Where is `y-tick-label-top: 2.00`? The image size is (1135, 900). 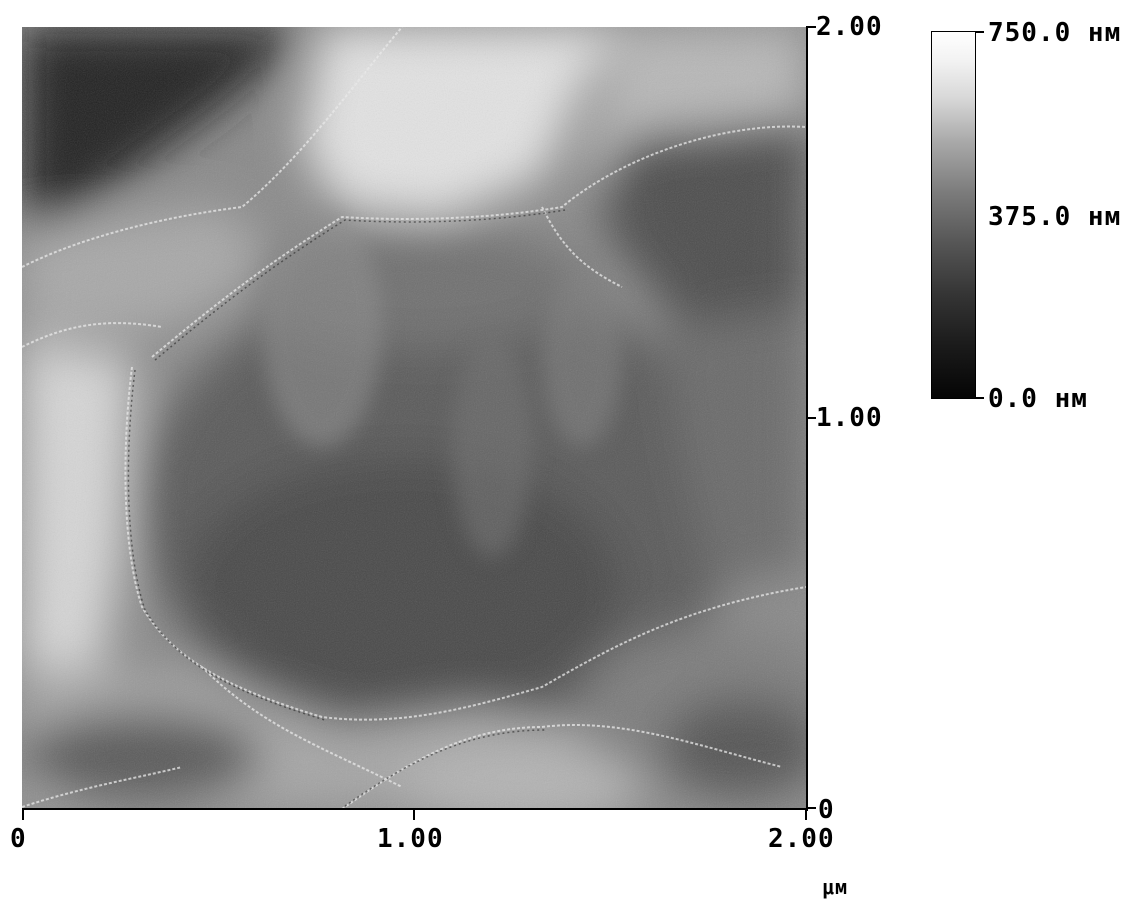 y-tick-label-top: 2.00 is located at coordinates (849, 27).